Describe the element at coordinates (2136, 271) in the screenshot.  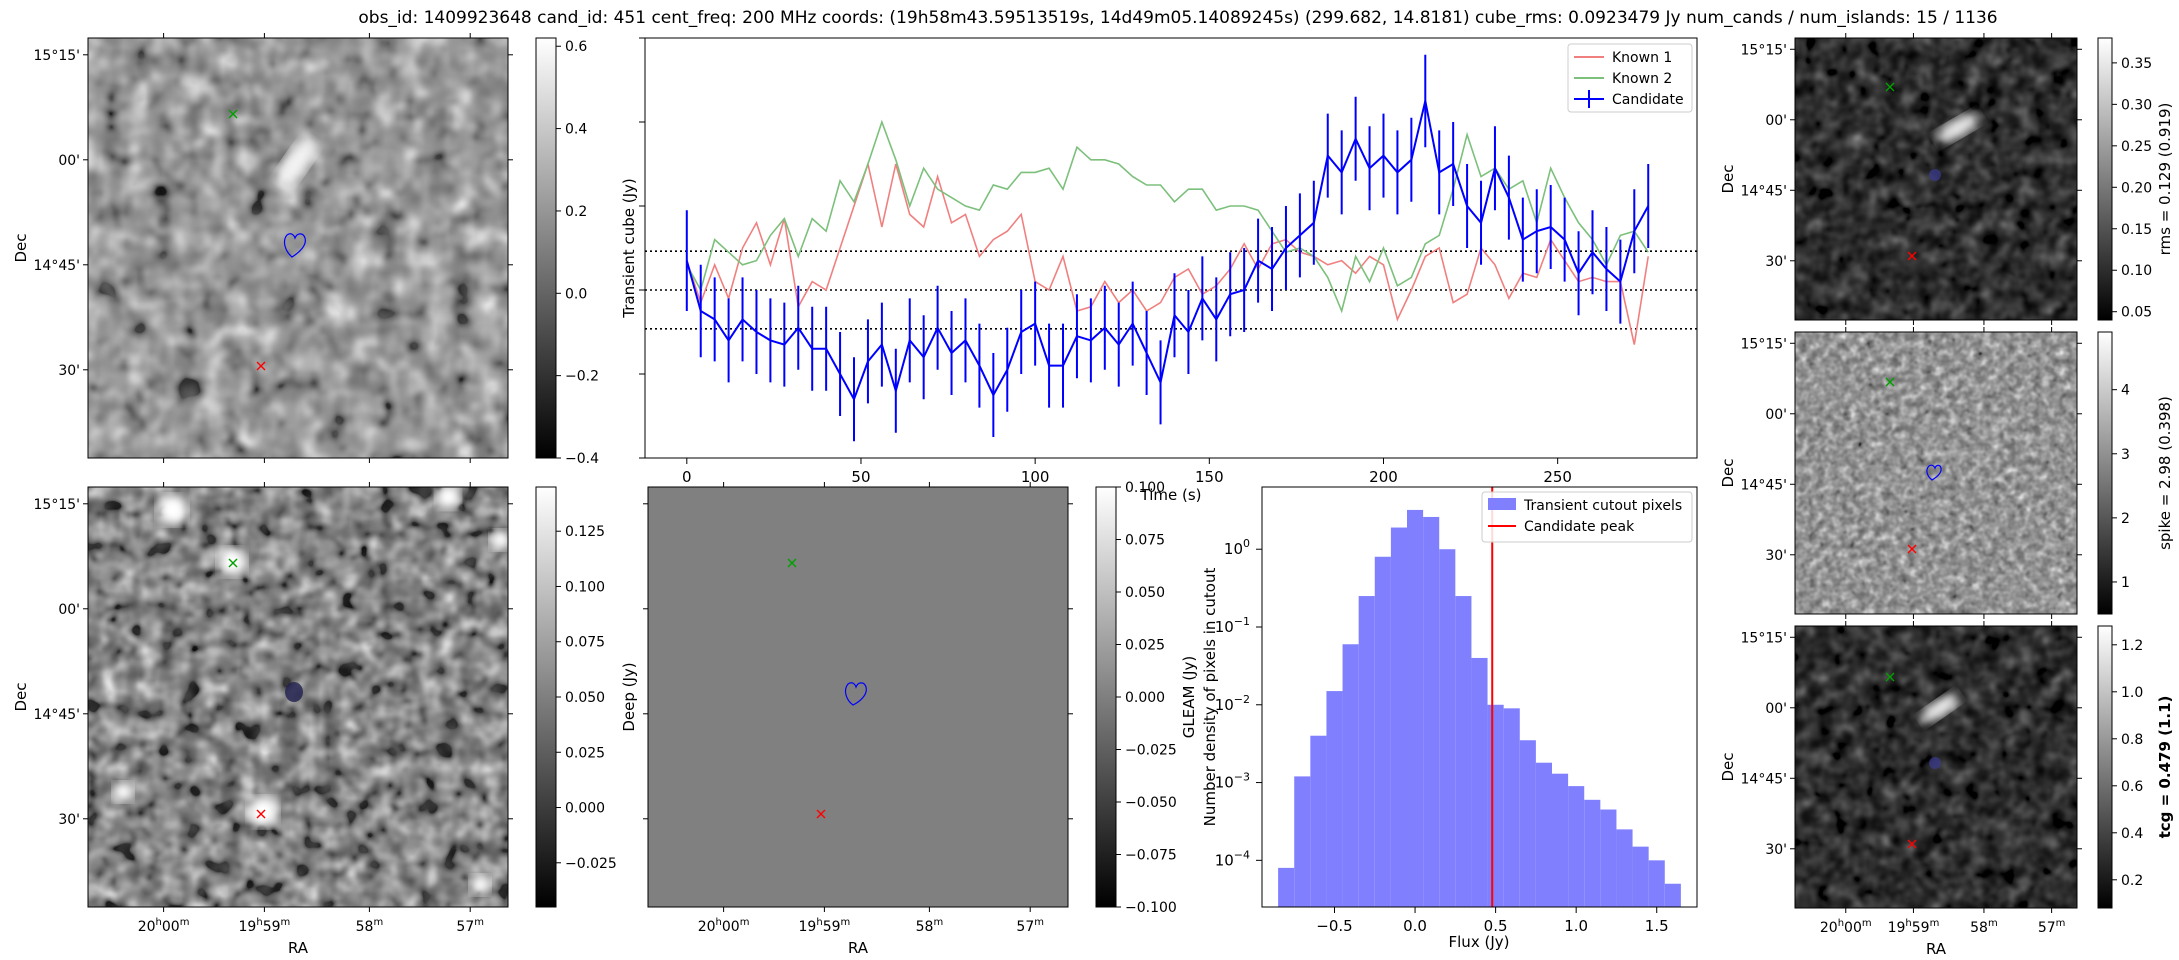
I see `colorbar-tick-label: 0.10` at that location.